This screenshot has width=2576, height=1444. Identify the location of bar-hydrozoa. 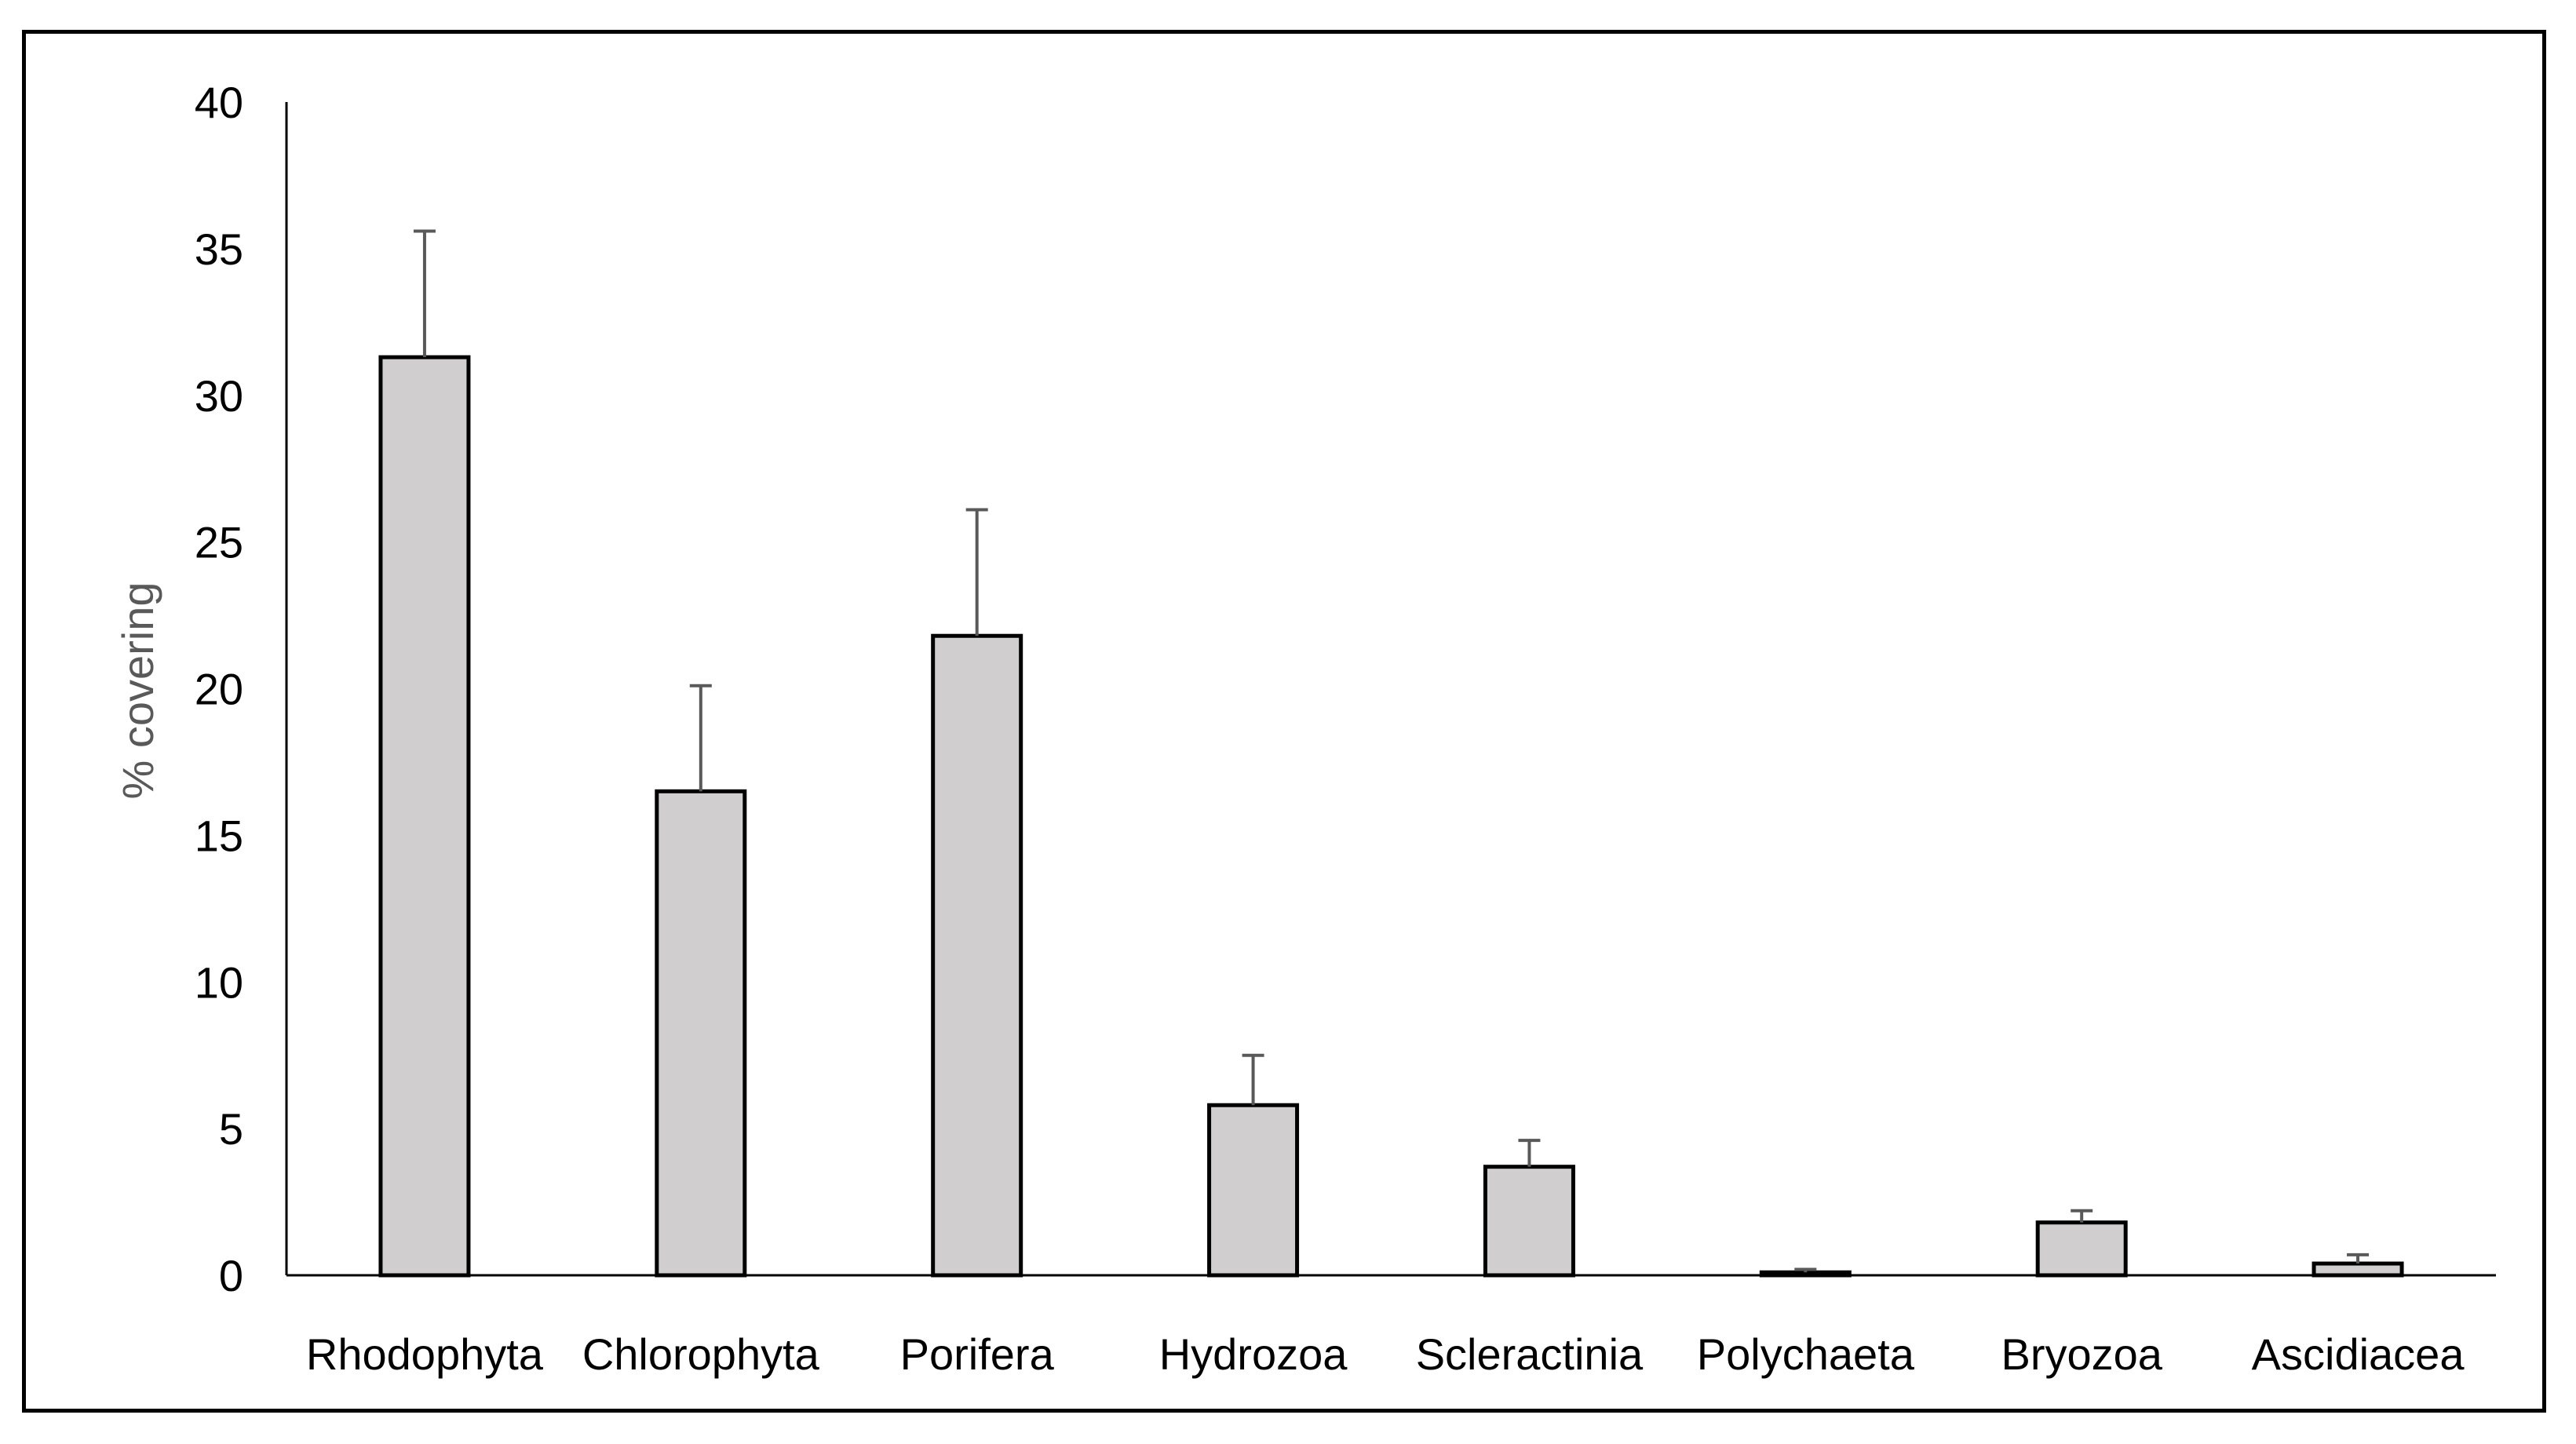
(1253, 1191).